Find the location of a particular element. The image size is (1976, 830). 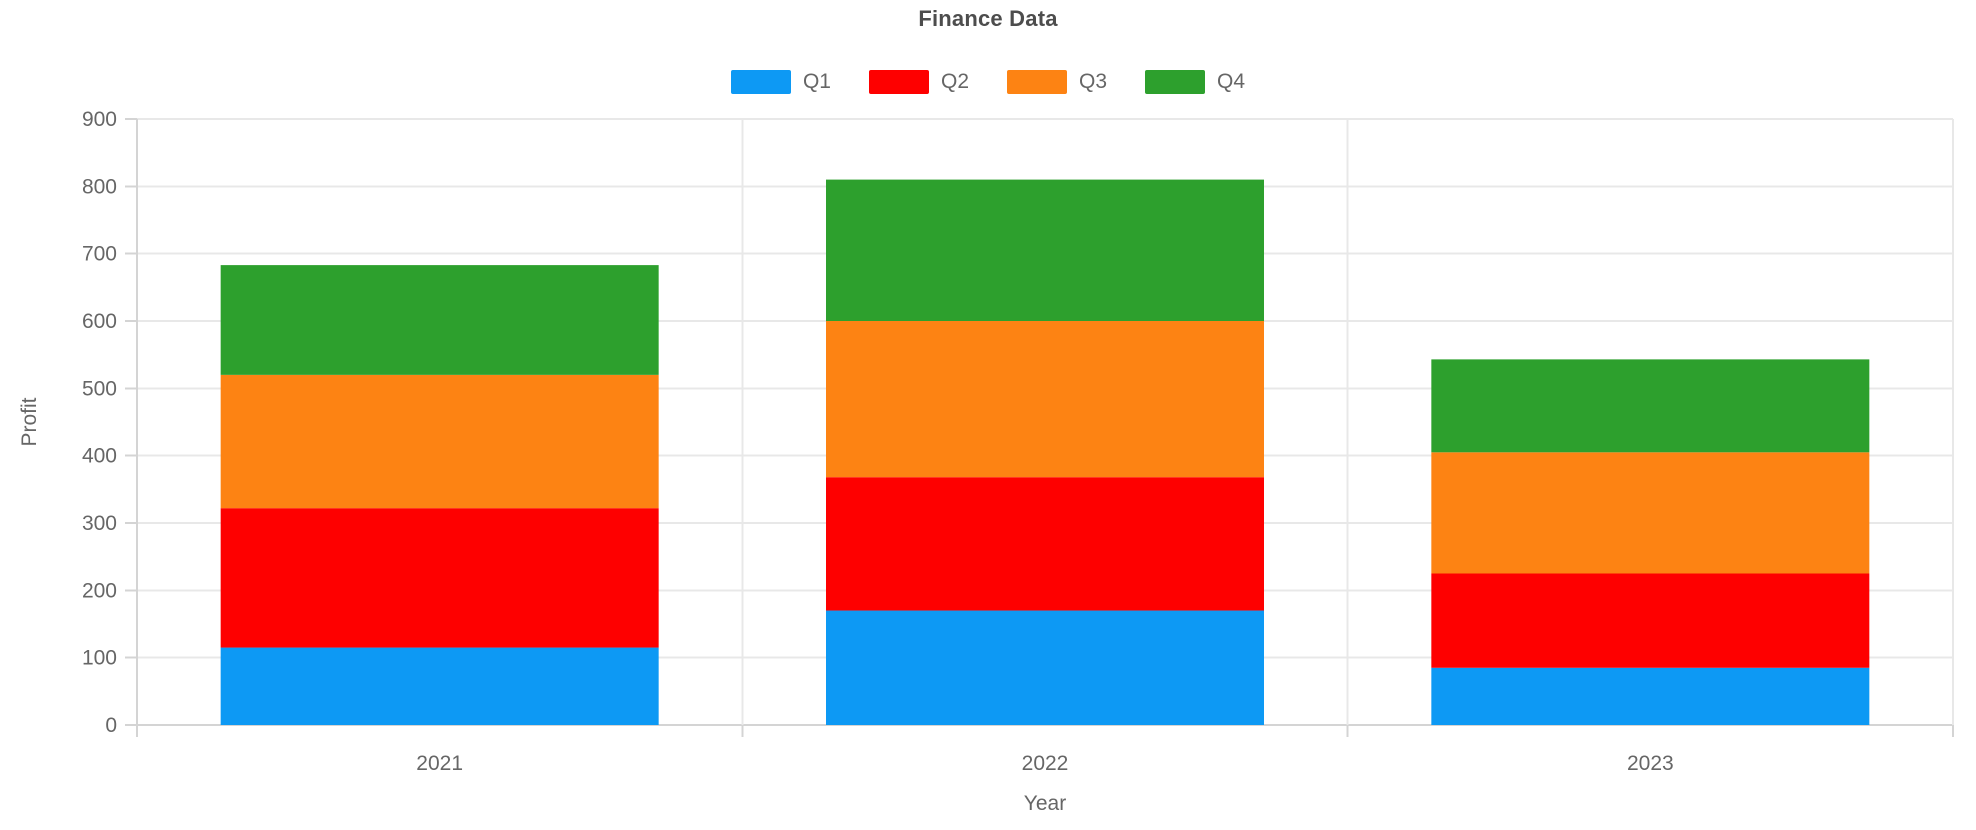

bar-segment-2021-q2 is located at coordinates (439, 578).